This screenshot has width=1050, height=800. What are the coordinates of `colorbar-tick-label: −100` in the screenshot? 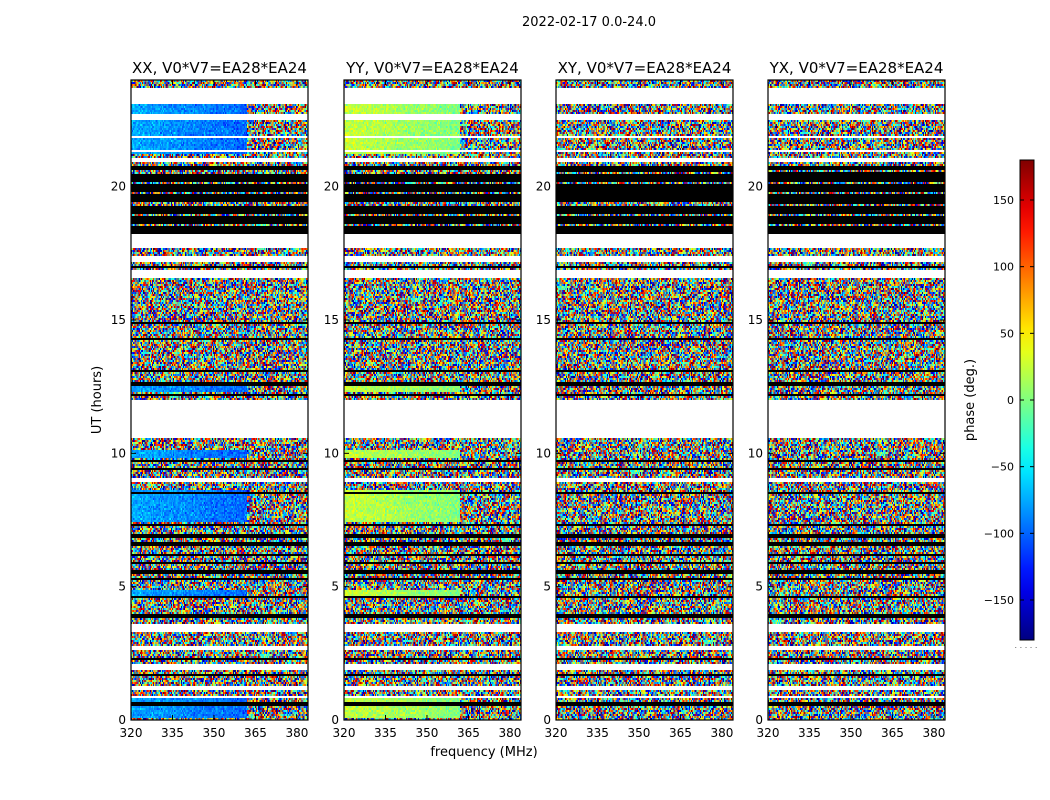 It's located at (999, 533).